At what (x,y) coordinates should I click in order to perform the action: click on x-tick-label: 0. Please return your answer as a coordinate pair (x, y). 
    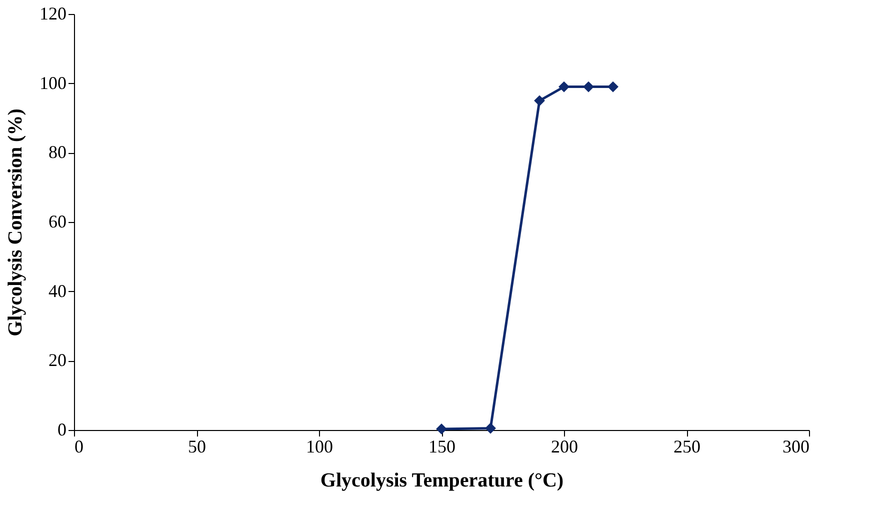
    Looking at the image, I should click on (79, 446).